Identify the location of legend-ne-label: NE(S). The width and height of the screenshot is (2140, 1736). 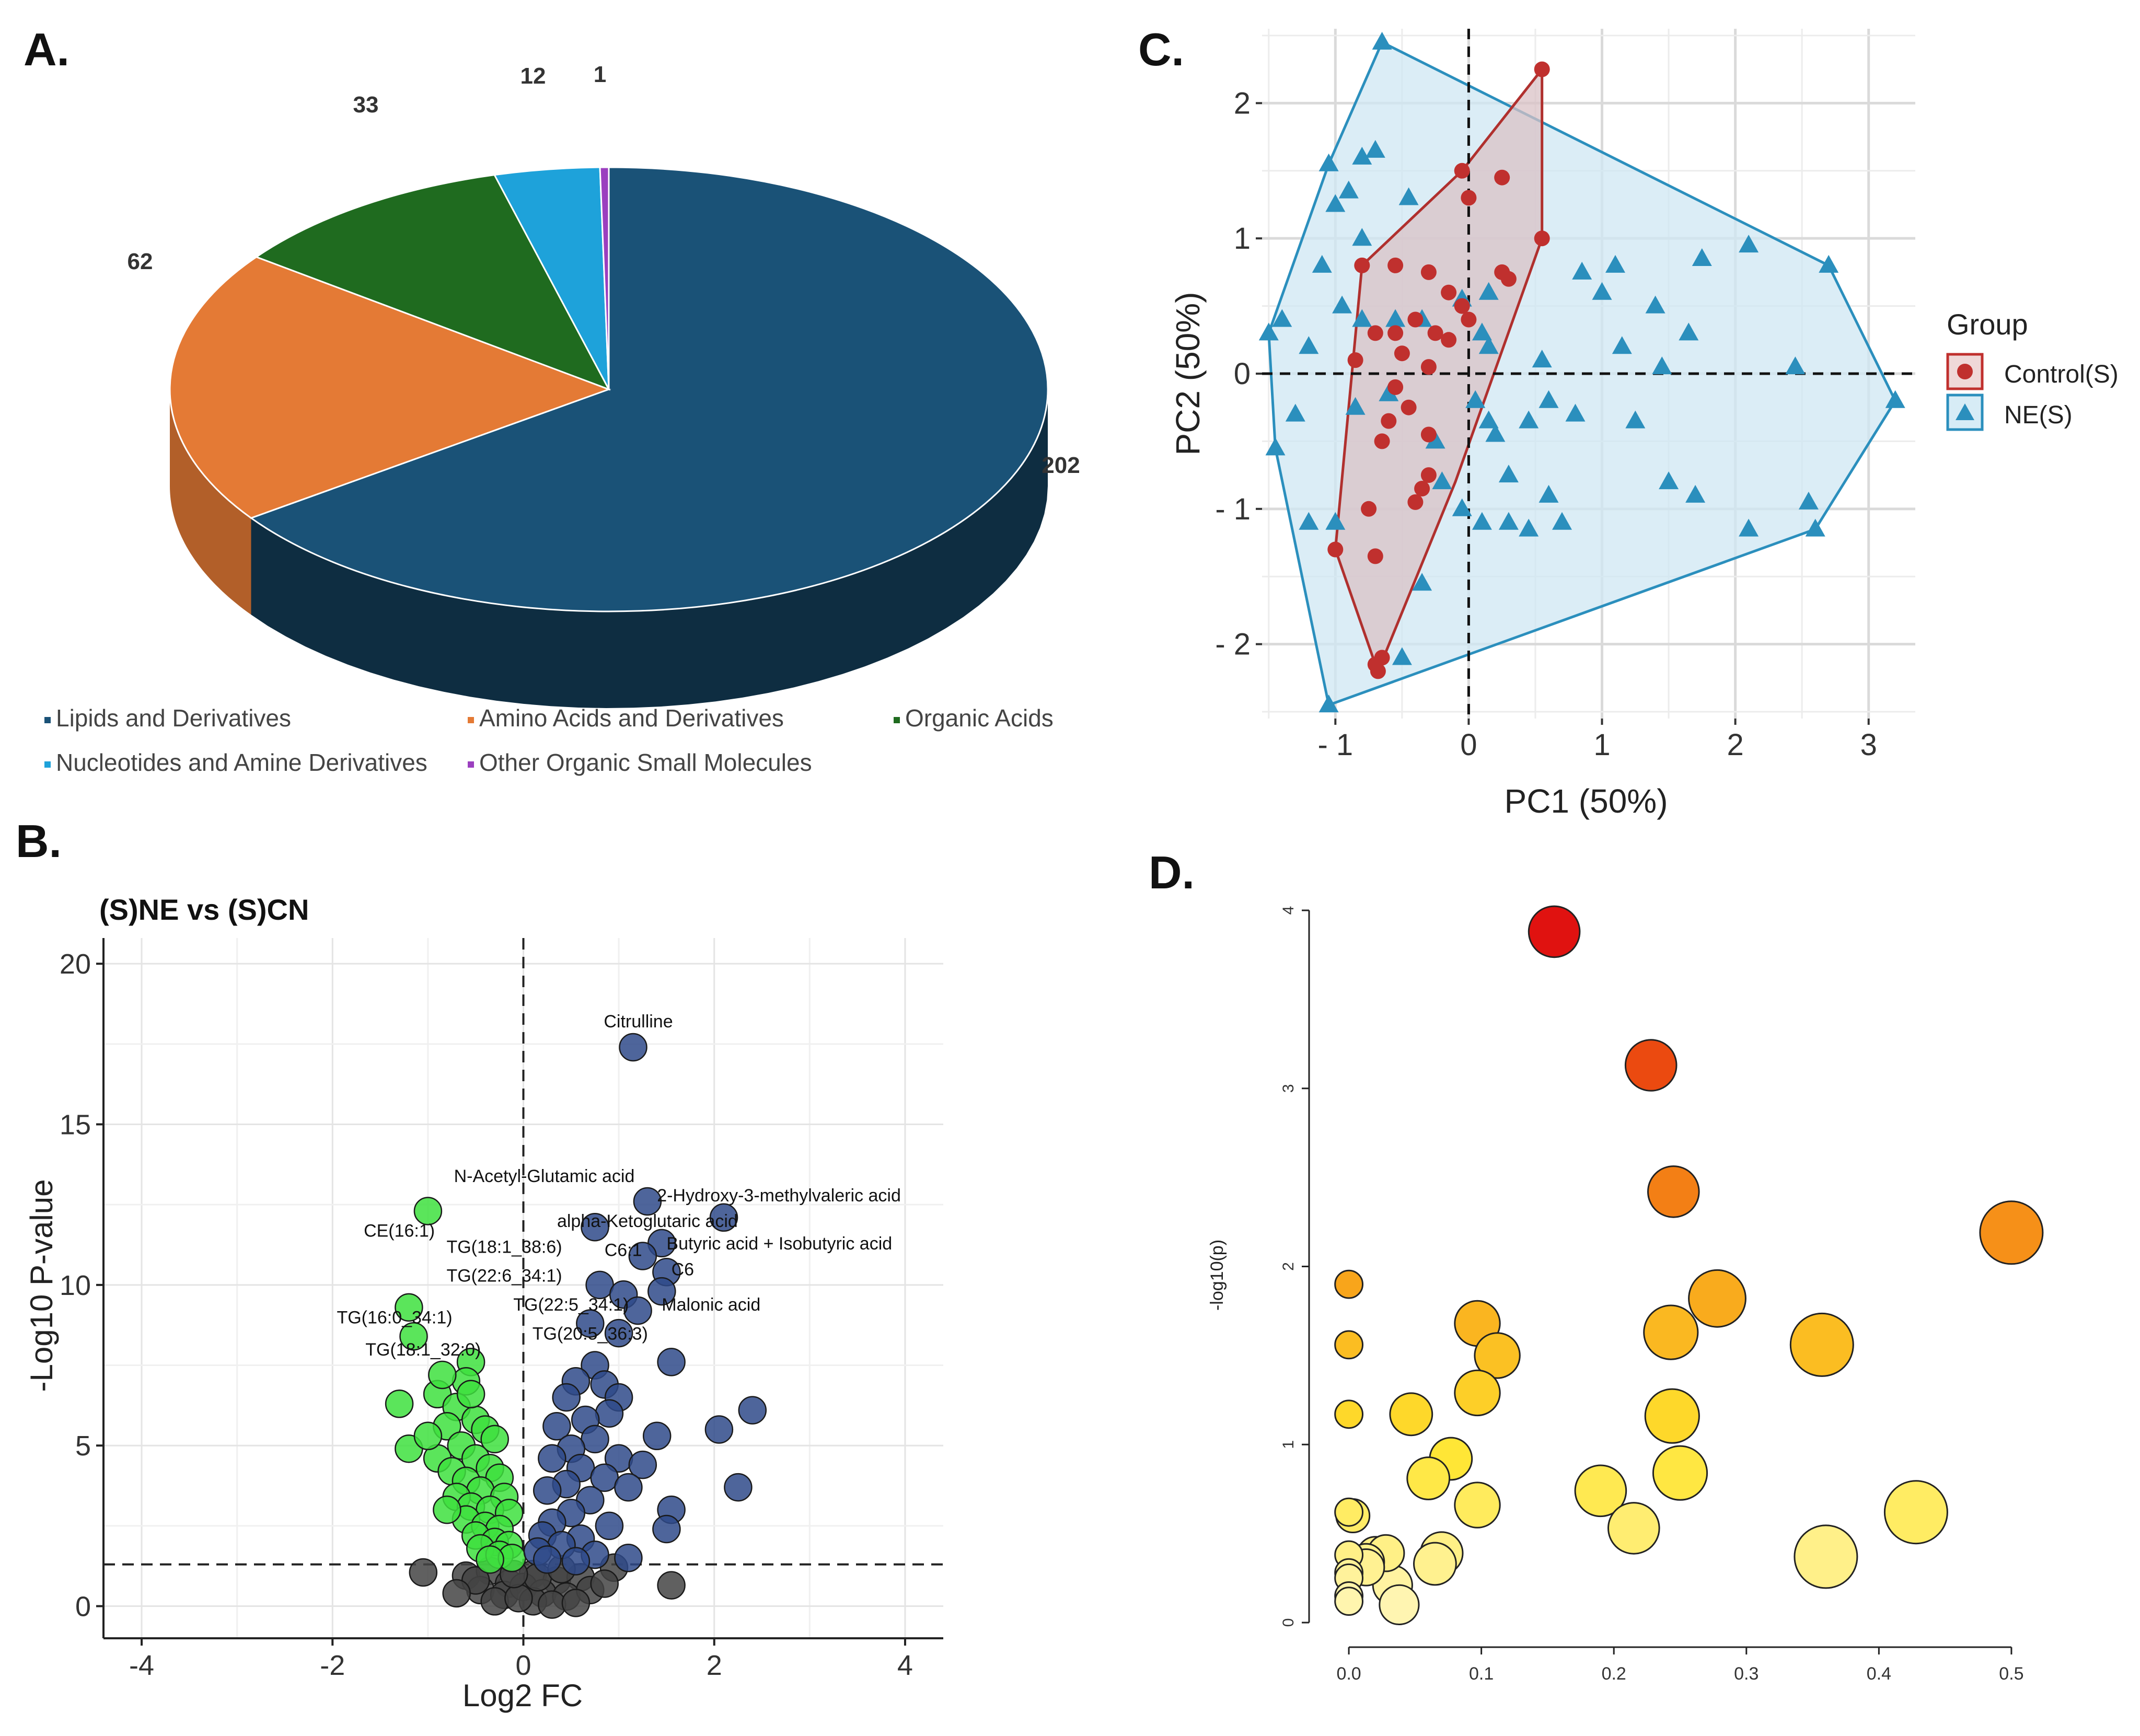
(2038, 415).